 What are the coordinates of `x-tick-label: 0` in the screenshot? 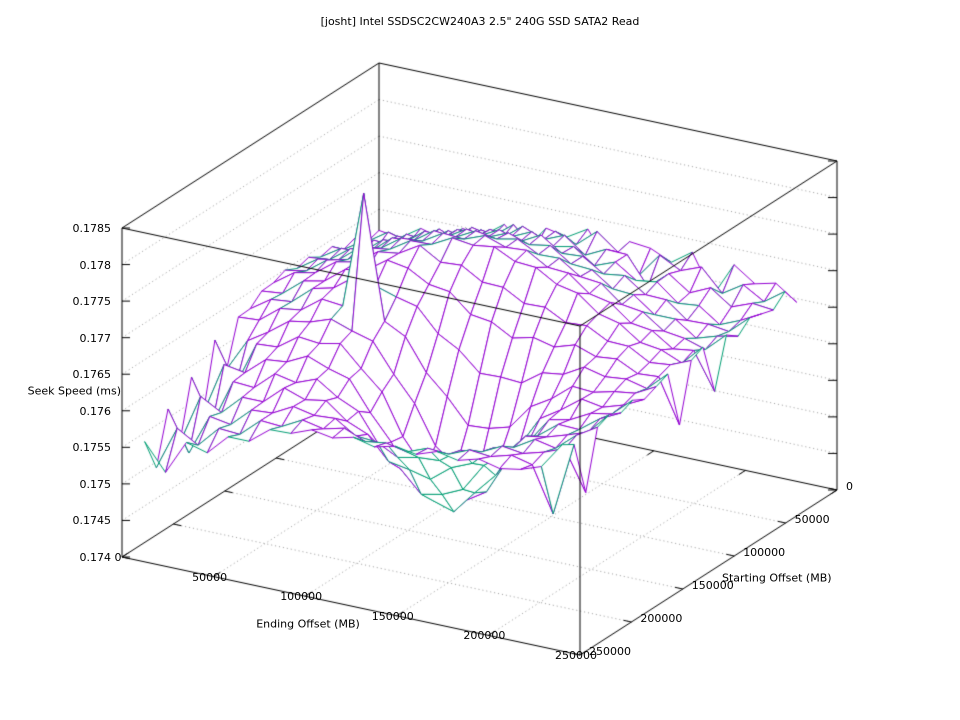 It's located at (118, 557).